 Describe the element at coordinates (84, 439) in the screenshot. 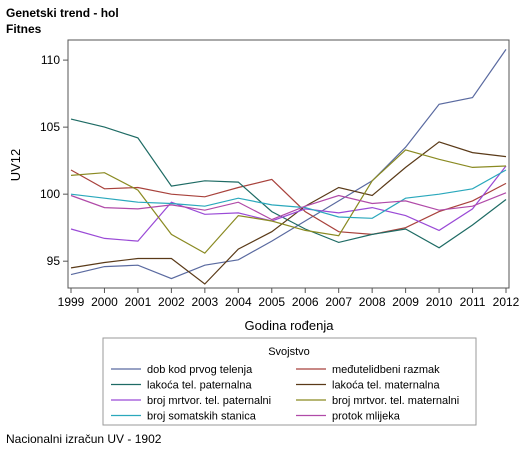

I see `footnote: Nacionalni izračun UV - 1902` at that location.